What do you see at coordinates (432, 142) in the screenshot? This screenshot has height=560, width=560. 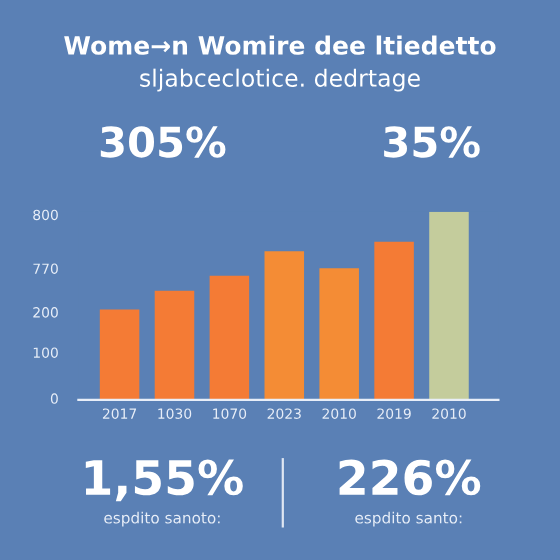 I see `text: 35%` at bounding box center [432, 142].